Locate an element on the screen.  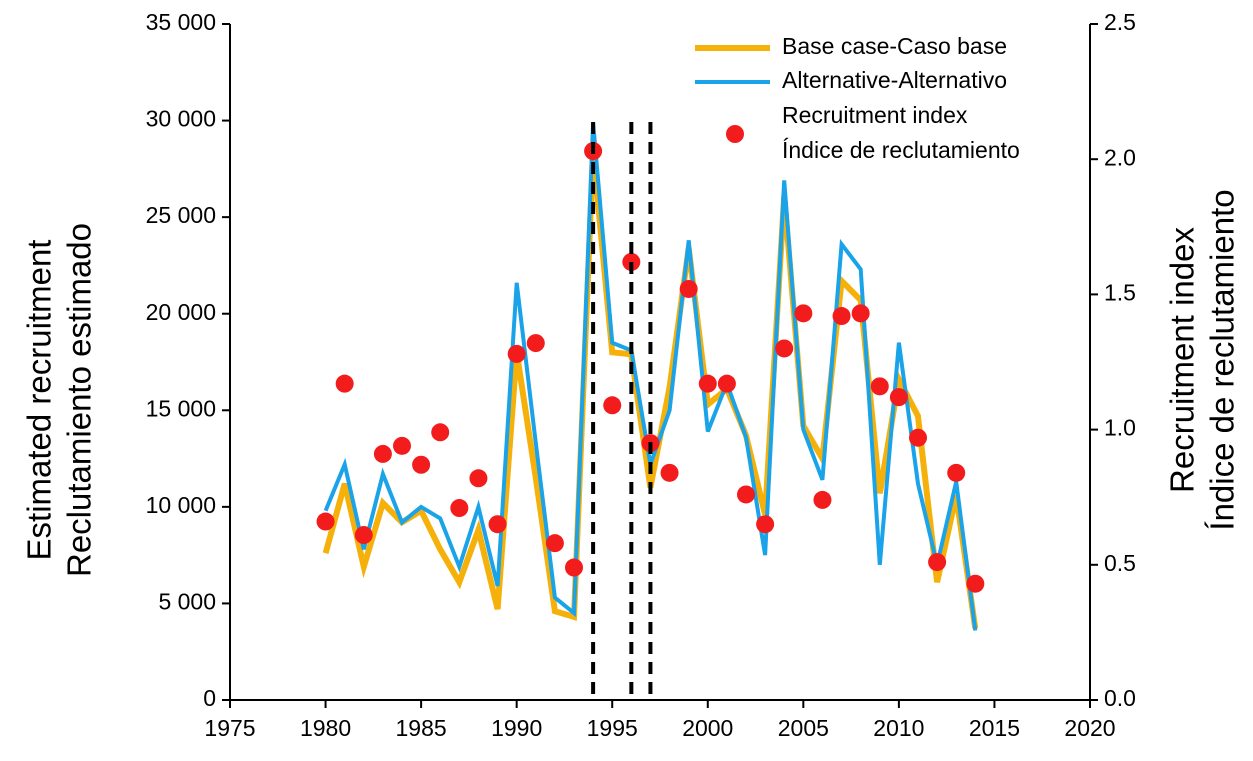
x-tick-label: 1990 is located at coordinates (516, 728).